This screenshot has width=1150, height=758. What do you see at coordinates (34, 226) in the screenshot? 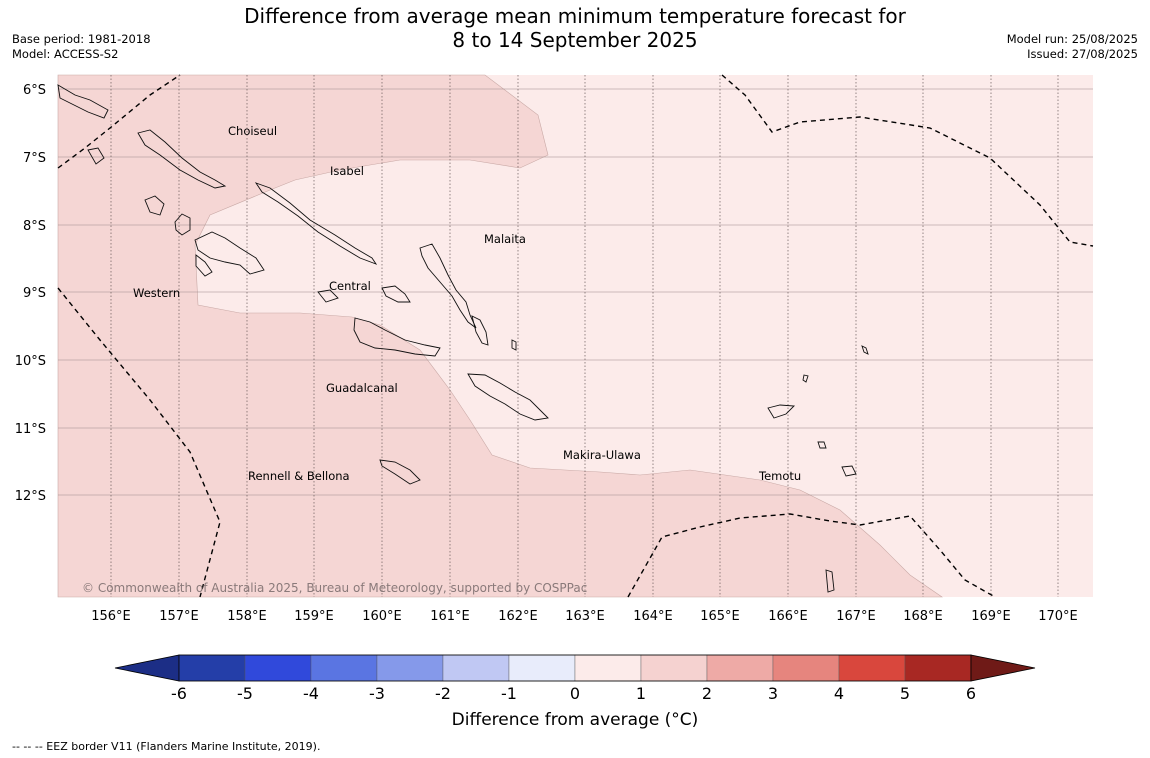
I see `lat-label: 8°S` at bounding box center [34, 226].